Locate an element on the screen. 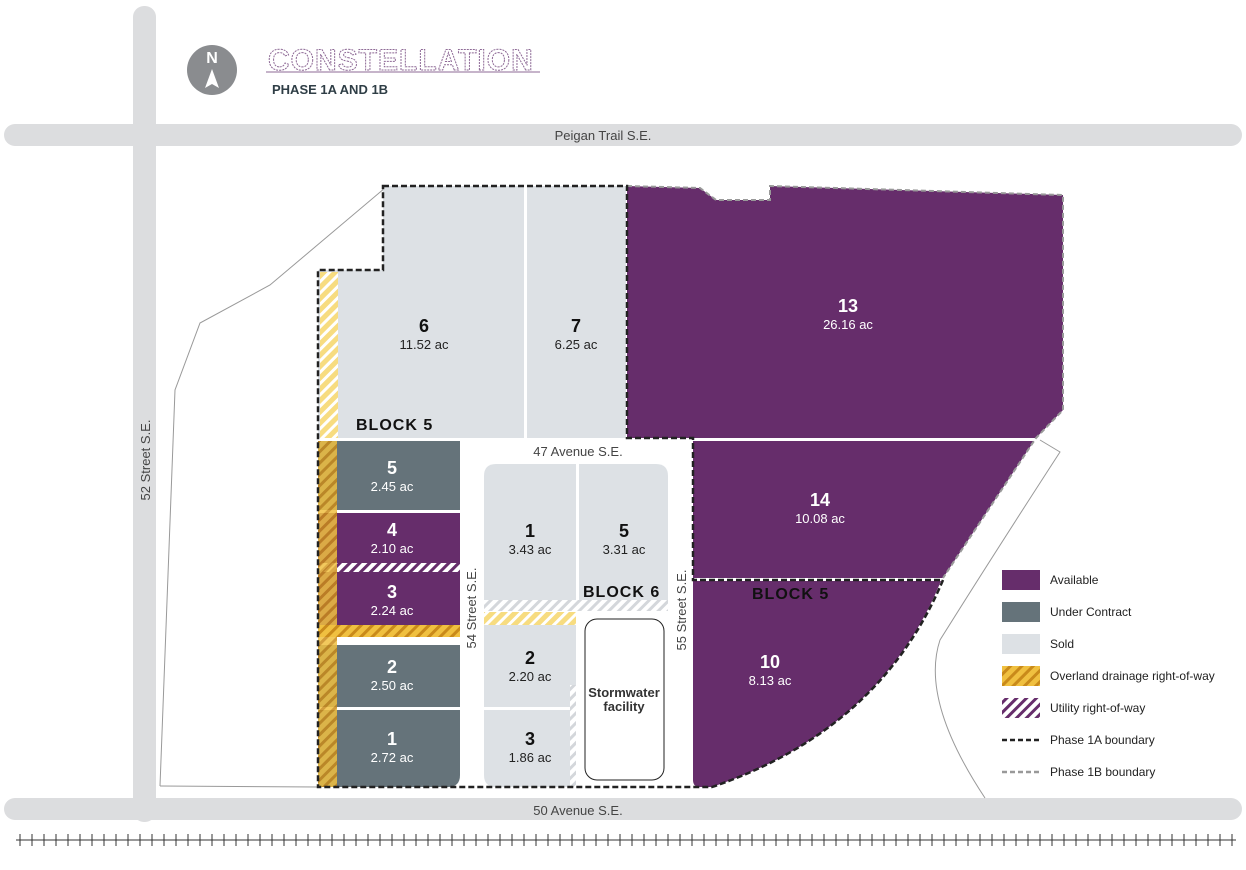 This screenshot has width=1246, height=870. lot-area: 26.16 ac is located at coordinates (848, 324).